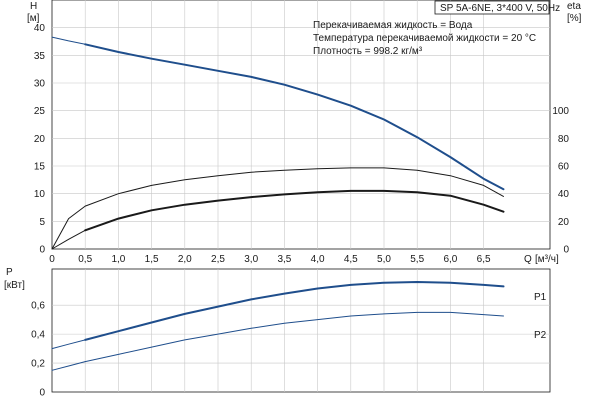 This screenshot has height=400, width=600. I want to click on y2-tick-label: 80, so click(564, 139).